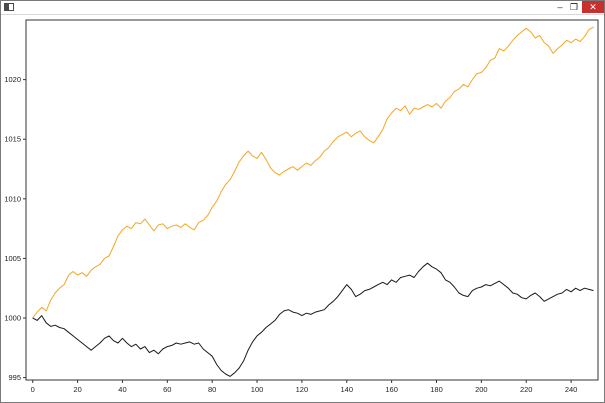 The height and width of the screenshot is (403, 605). Describe the element at coordinates (12, 318) in the screenshot. I see `y-tick-label: 1000` at that location.